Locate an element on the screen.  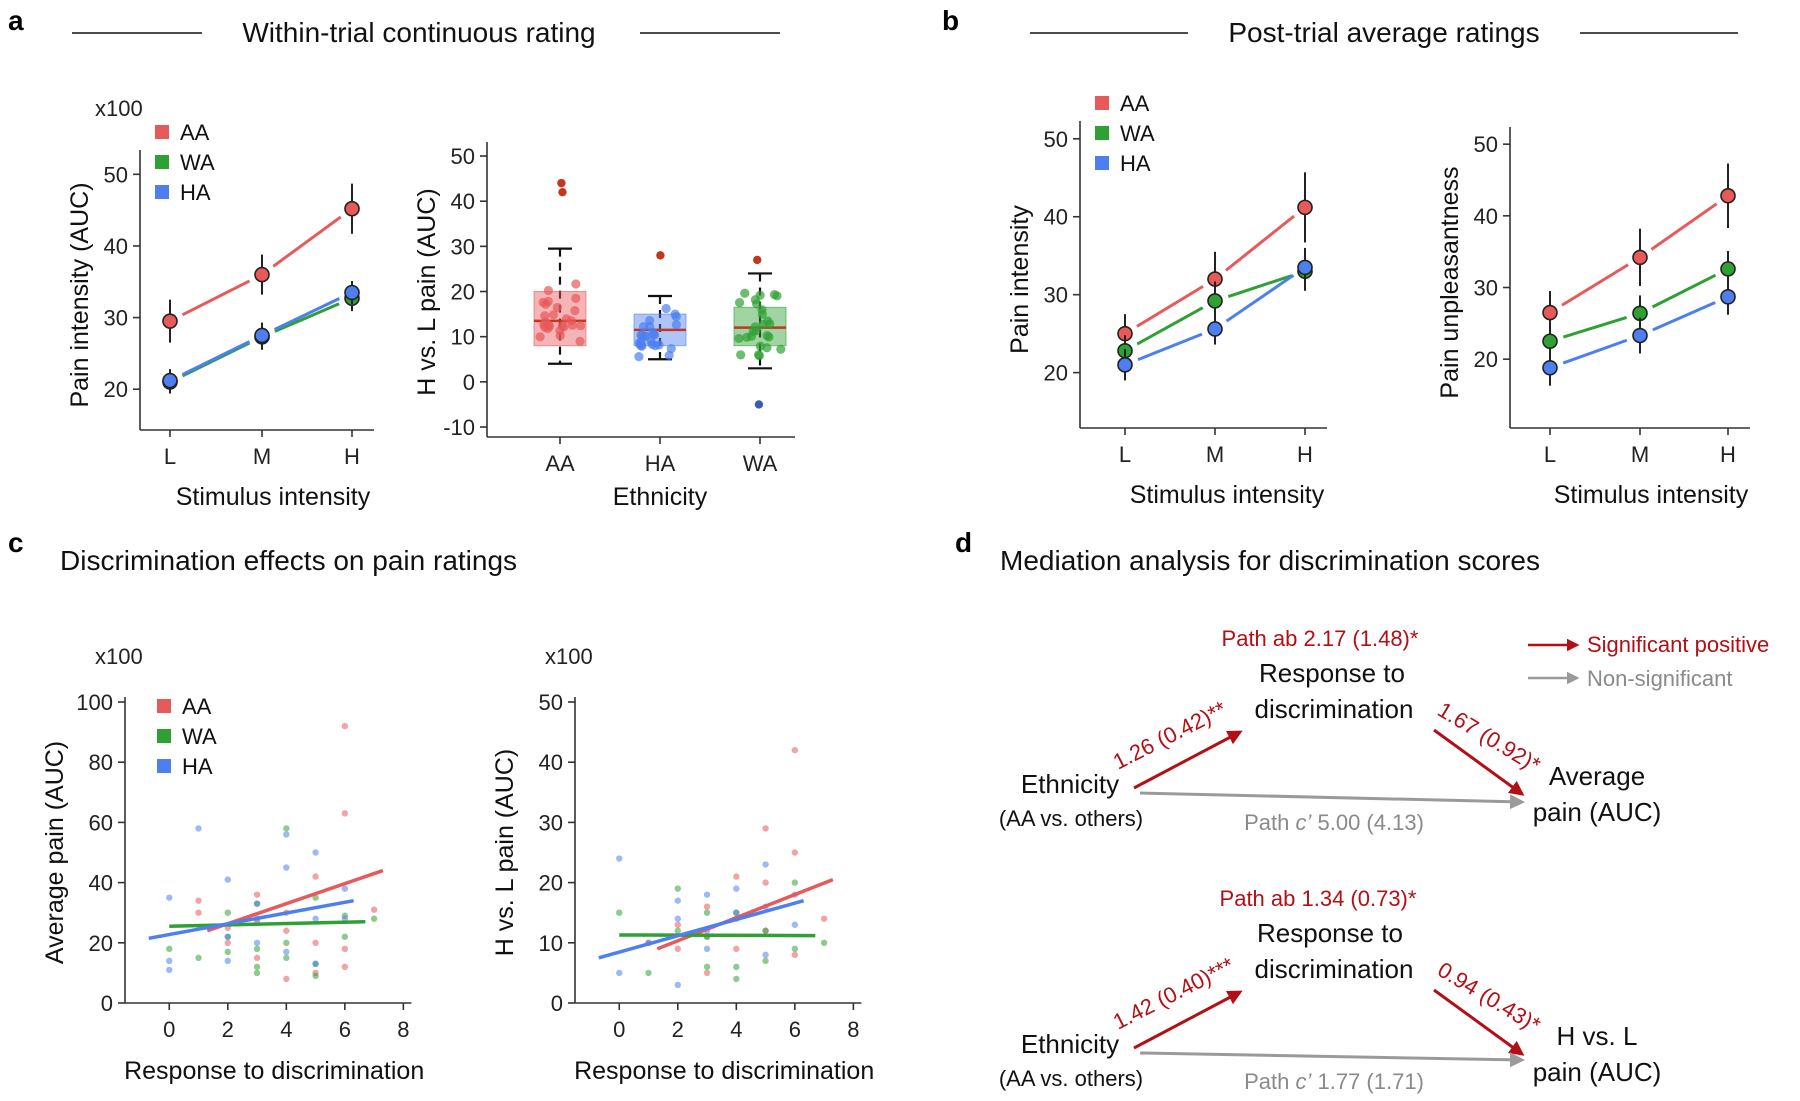
x-tick-label: M is located at coordinates (262, 456).